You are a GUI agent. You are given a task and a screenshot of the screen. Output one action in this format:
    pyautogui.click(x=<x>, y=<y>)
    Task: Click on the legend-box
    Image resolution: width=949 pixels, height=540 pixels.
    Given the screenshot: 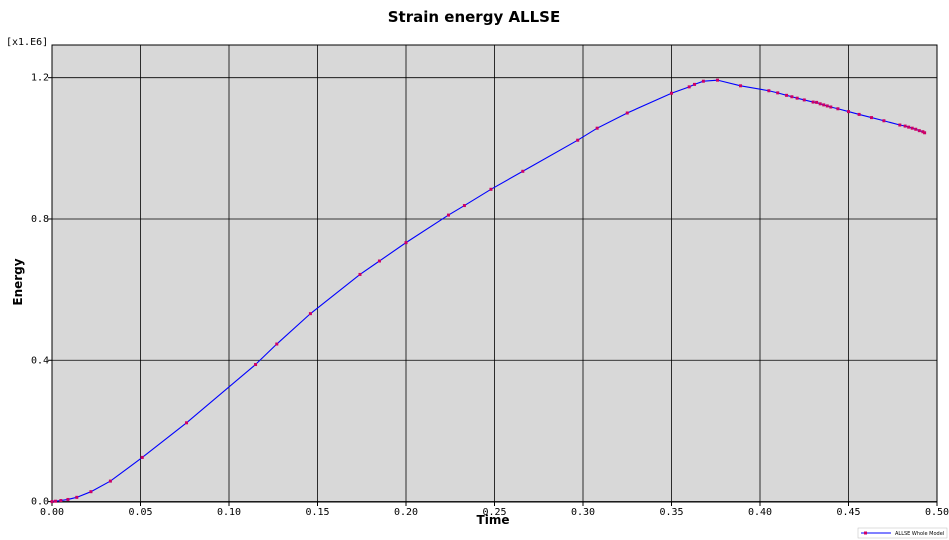 What is the action you would take?
    pyautogui.click(x=902, y=533)
    